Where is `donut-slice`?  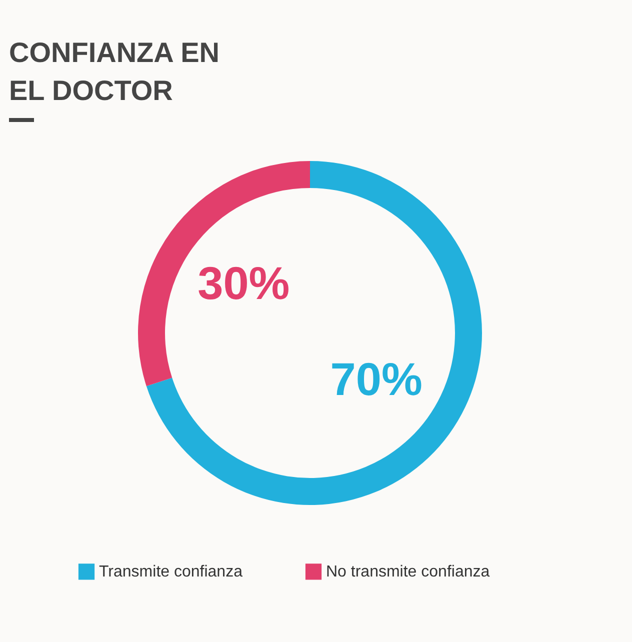
donut-slice is located at coordinates (224, 273).